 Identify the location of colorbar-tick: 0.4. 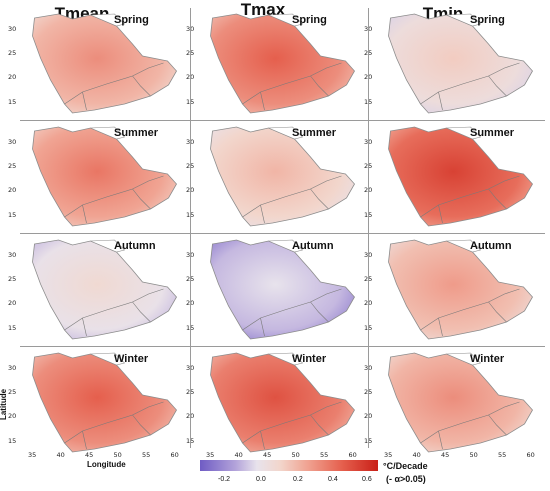
(333, 479).